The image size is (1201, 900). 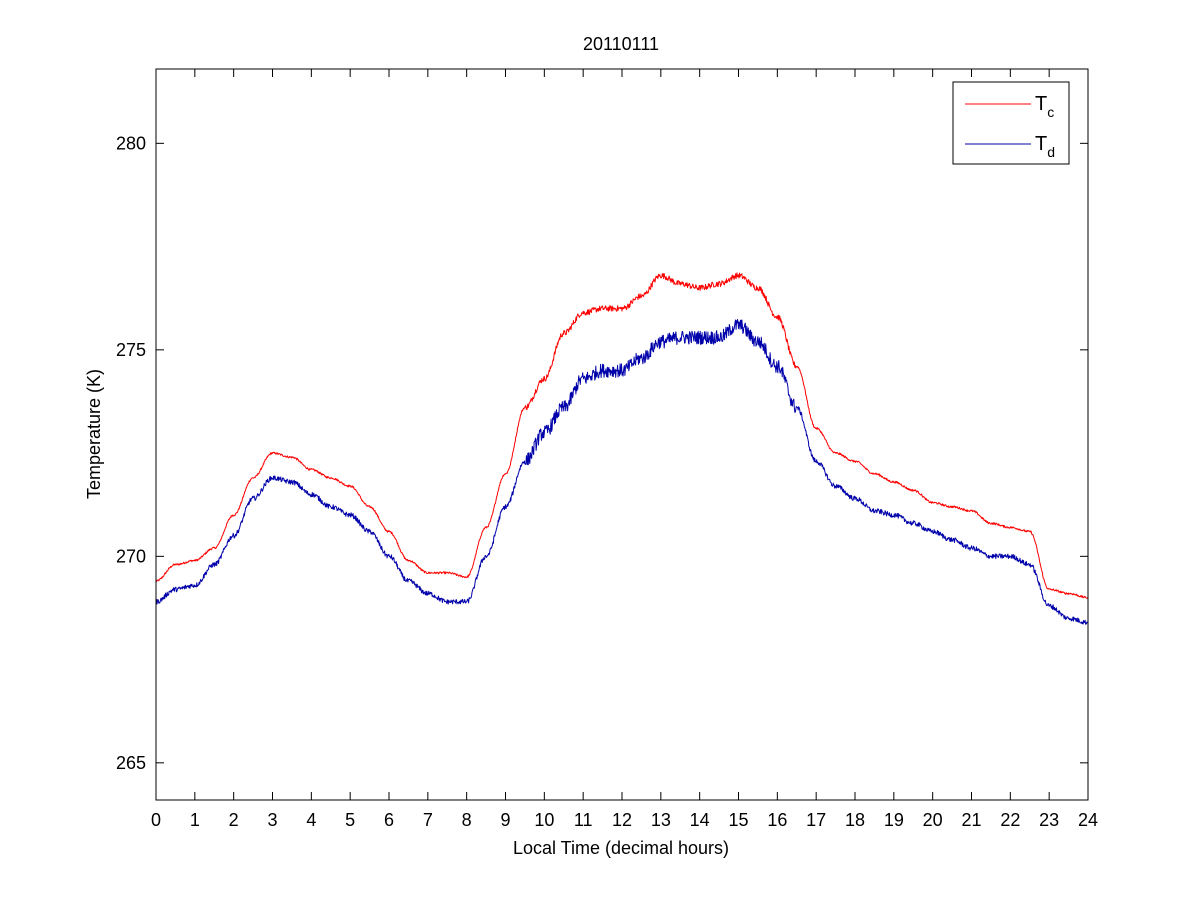 I want to click on x-tick-label: 24, so click(x=1088, y=820).